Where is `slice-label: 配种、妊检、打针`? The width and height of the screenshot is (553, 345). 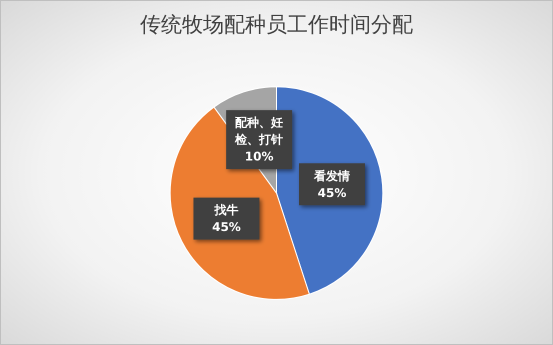 slice-label: 配种、妊检、打针 is located at coordinates (259, 131).